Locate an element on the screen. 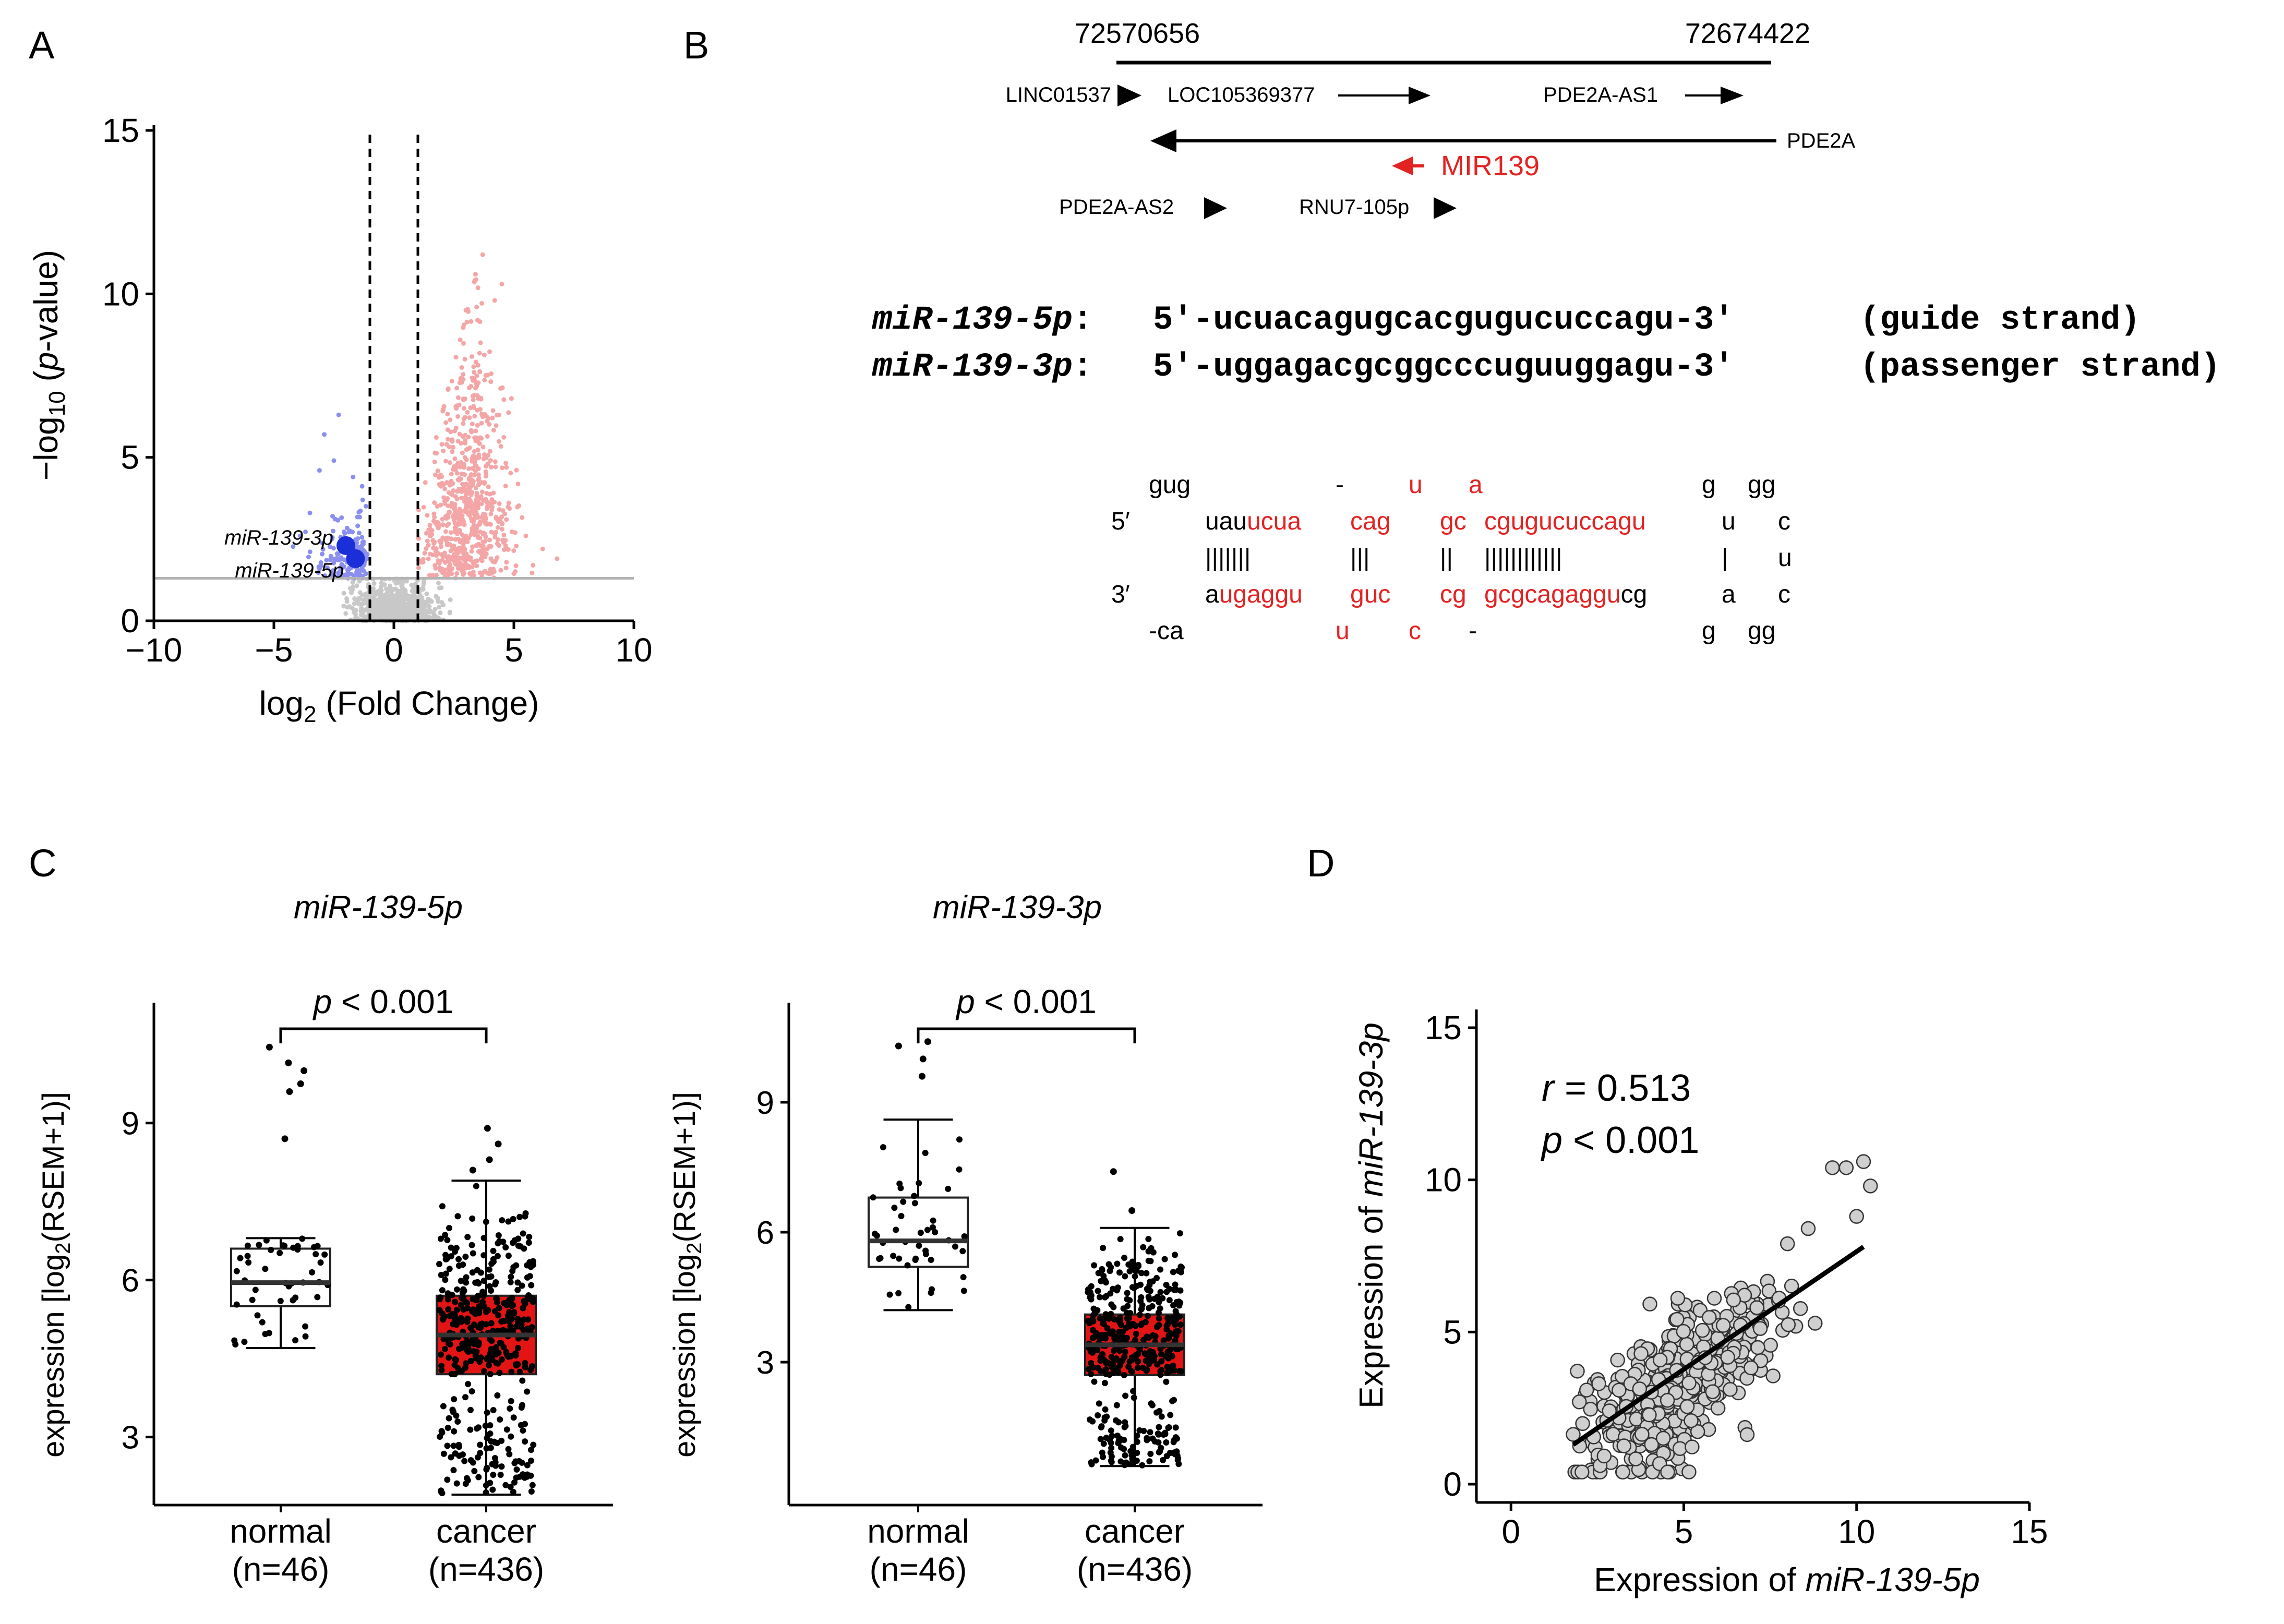 This screenshot has width=2284, height=1624. seq-3p-role: (passenger strand) is located at coordinates (2040, 367).